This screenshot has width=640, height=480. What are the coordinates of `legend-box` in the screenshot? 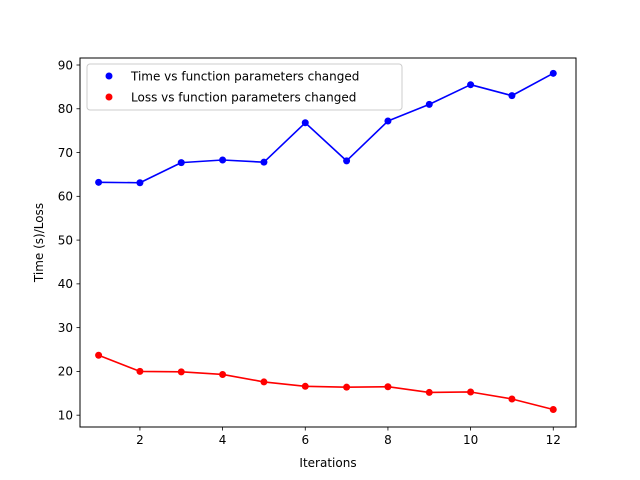 It's located at (244, 87).